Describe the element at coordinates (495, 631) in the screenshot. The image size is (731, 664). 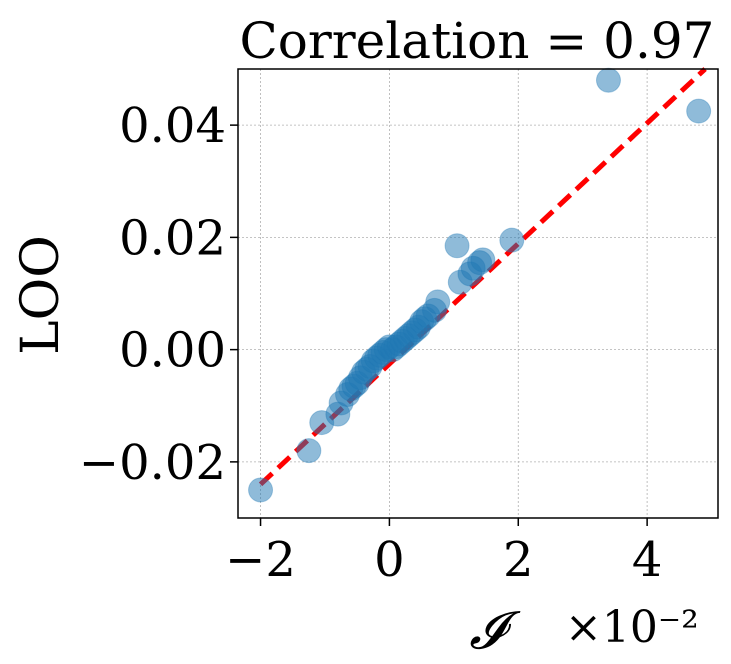
I see `x-axis-label: 𝓘` at that location.